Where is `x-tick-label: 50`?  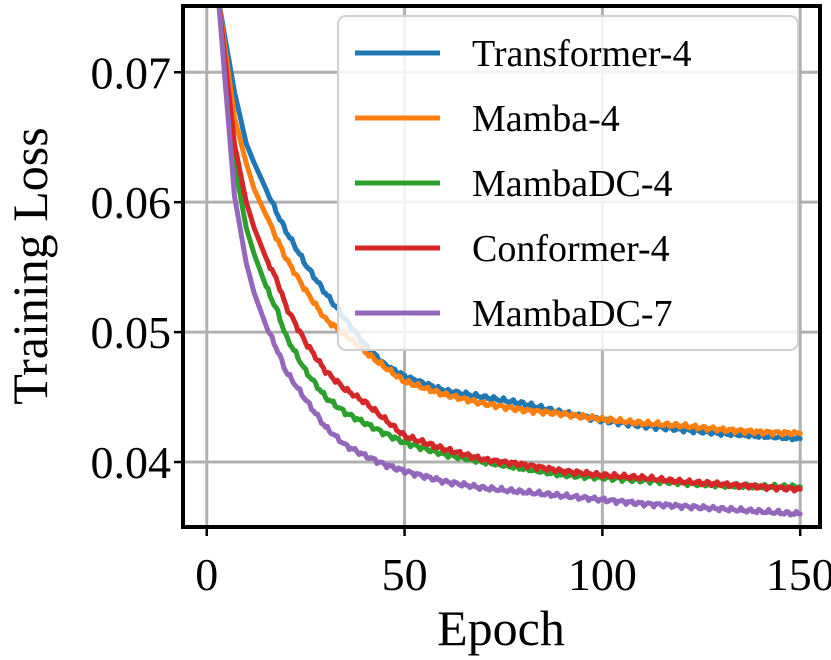 x-tick-label: 50 is located at coordinates (405, 574).